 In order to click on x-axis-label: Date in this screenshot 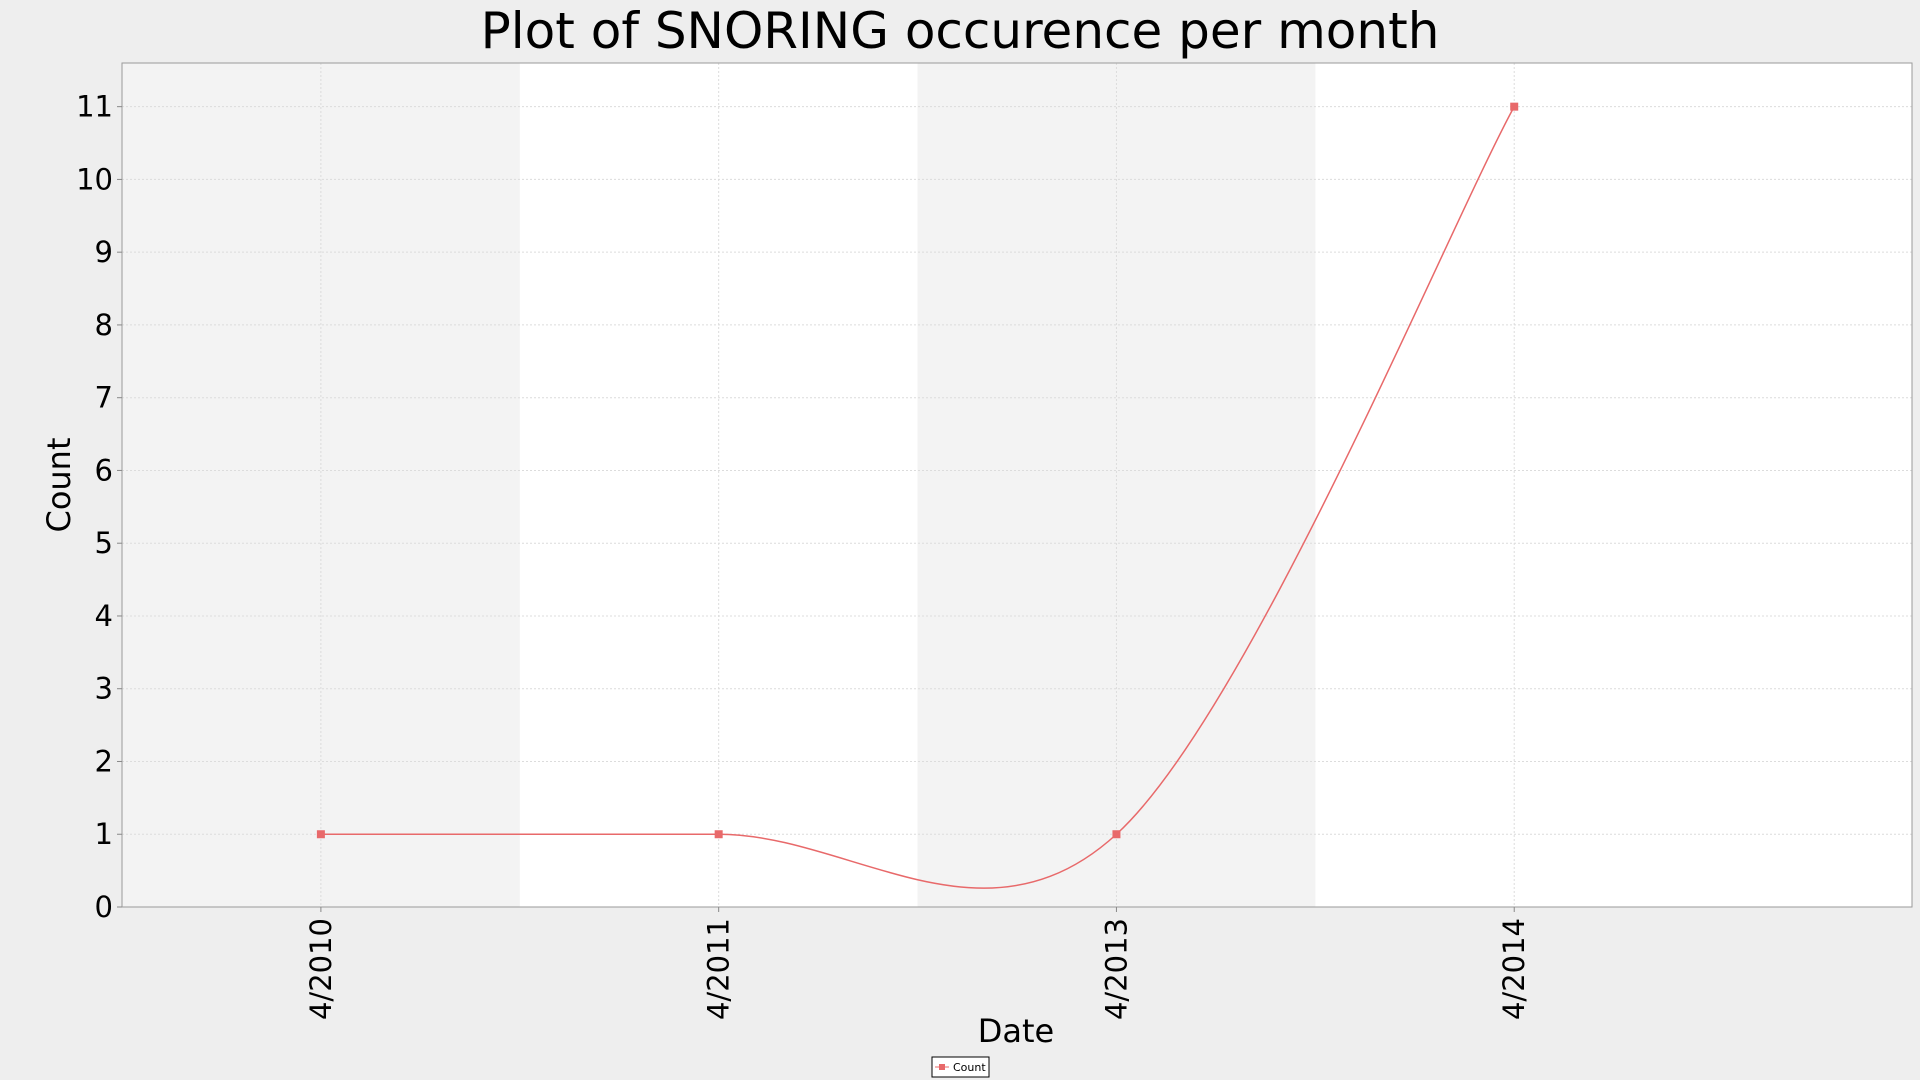, I will do `click(1016, 1031)`.